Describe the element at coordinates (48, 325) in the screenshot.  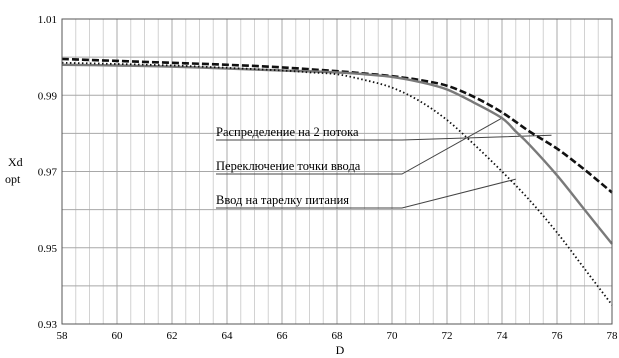
I see `y-tick-label: 0.93` at that location.